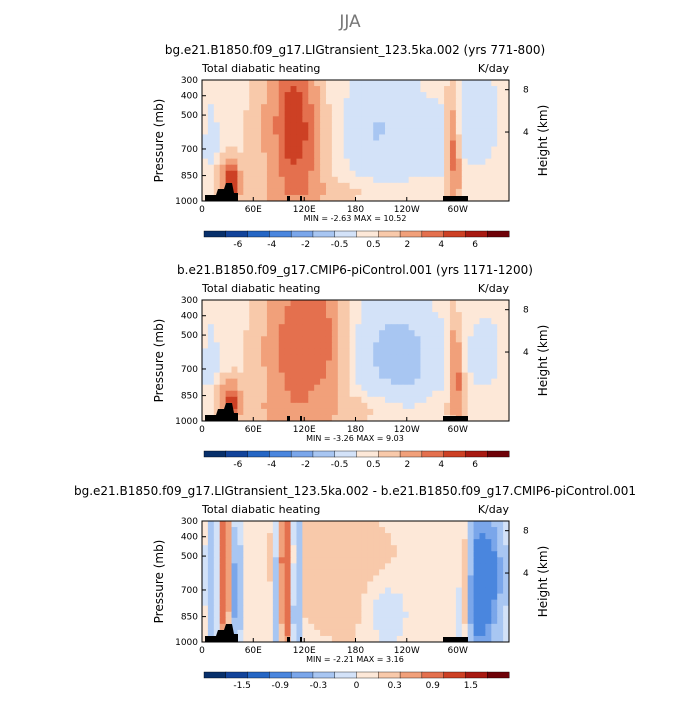  What do you see at coordinates (407, 245) in the screenshot?
I see `colorbar-label: 2` at bounding box center [407, 245].